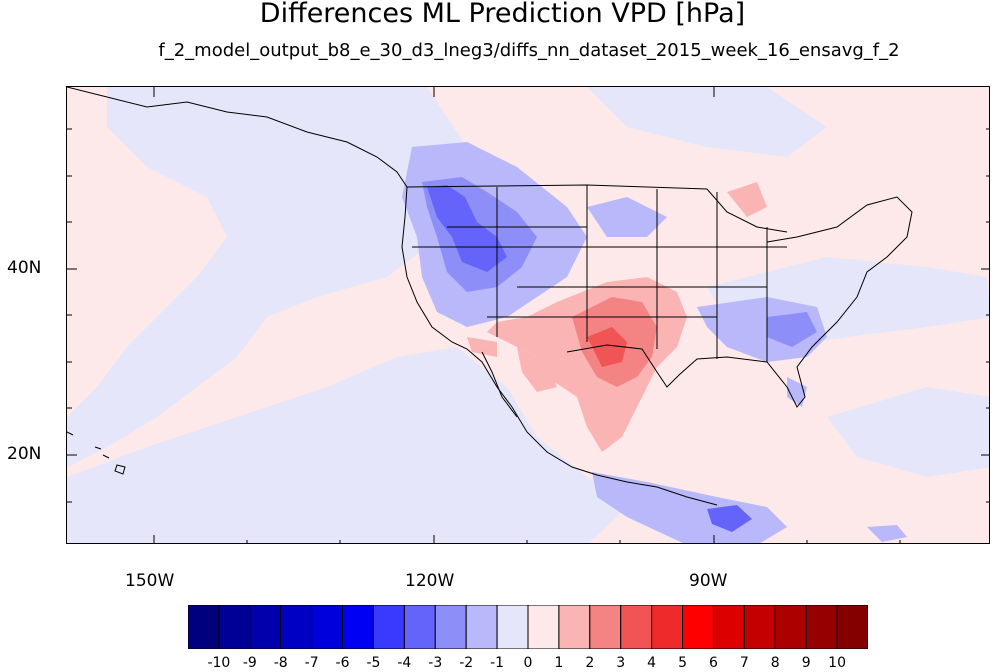  Describe the element at coordinates (219, 663) in the screenshot. I see `colorbar-label: -10` at that location.